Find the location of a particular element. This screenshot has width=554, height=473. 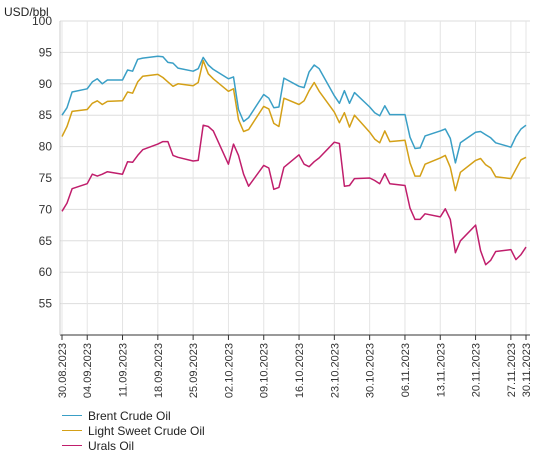

x-tick-label: 06.11.2023 is located at coordinates (406, 370).